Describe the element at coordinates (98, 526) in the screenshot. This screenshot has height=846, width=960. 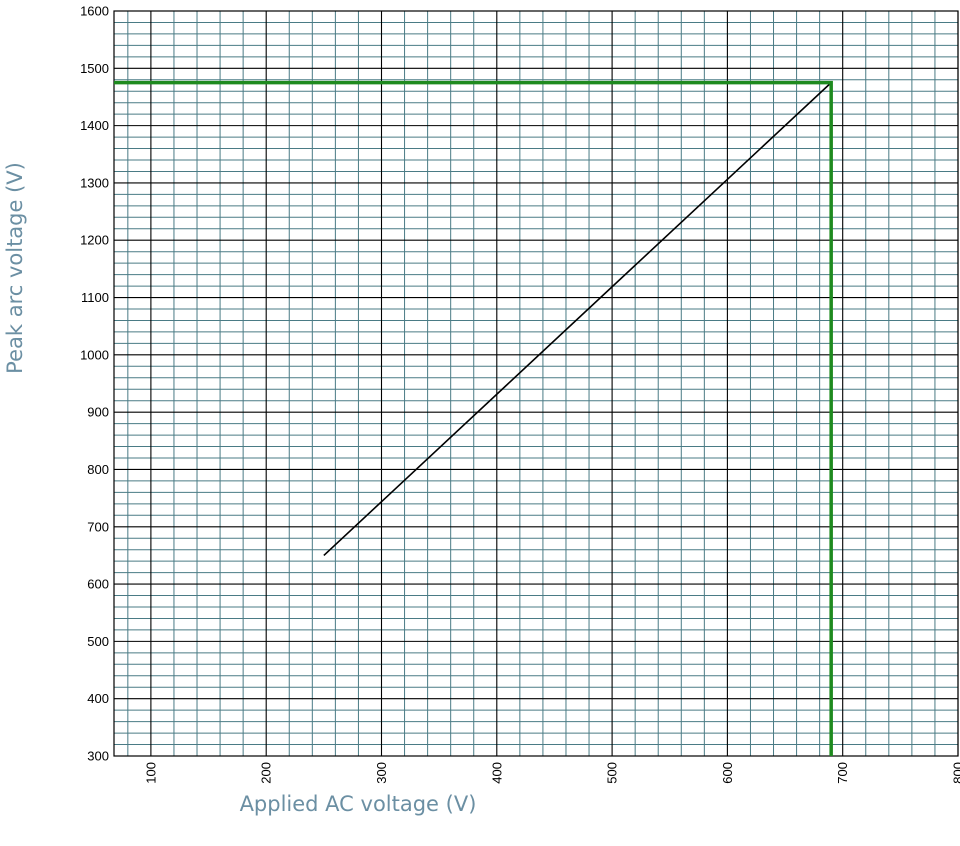
I see `y-tick-label: 700` at that location.